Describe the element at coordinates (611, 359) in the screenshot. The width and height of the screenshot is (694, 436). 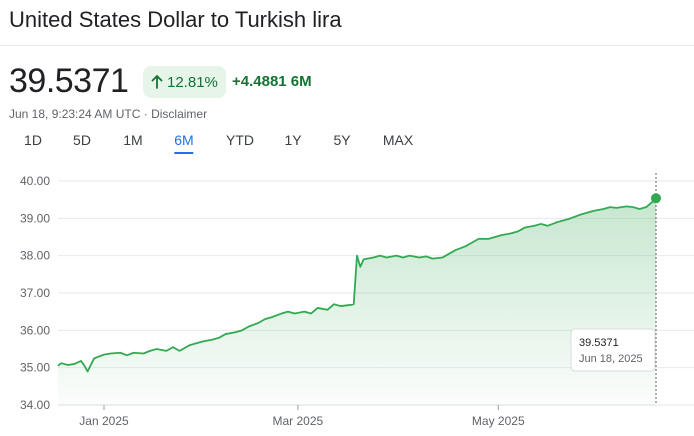
I see `tooltip-date: Jun 18, 2025` at that location.